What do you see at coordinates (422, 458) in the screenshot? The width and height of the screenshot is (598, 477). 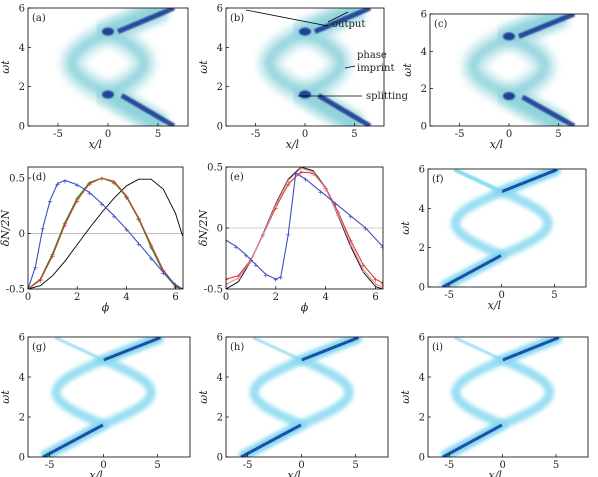 I see `y-tick-label: 0` at bounding box center [422, 458].